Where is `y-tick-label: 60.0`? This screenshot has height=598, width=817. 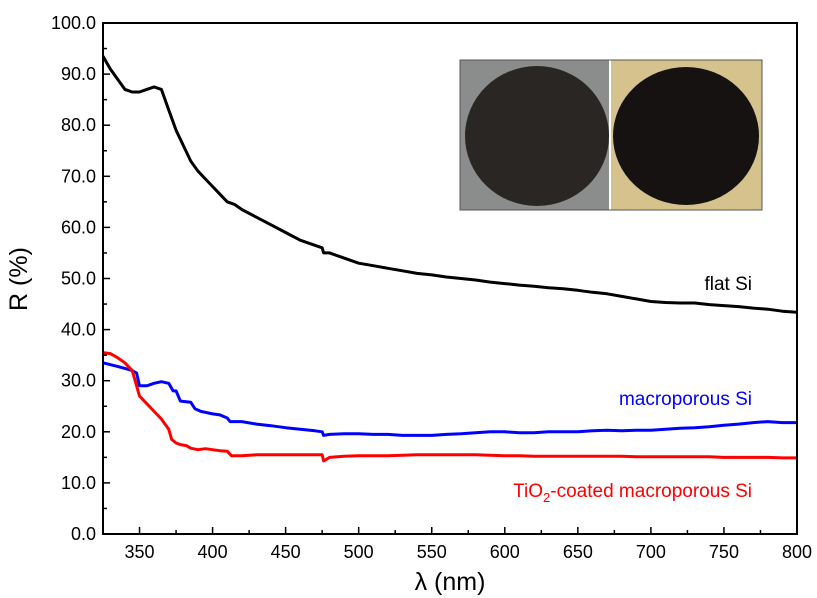
y-tick-label: 60.0 is located at coordinates (78, 227).